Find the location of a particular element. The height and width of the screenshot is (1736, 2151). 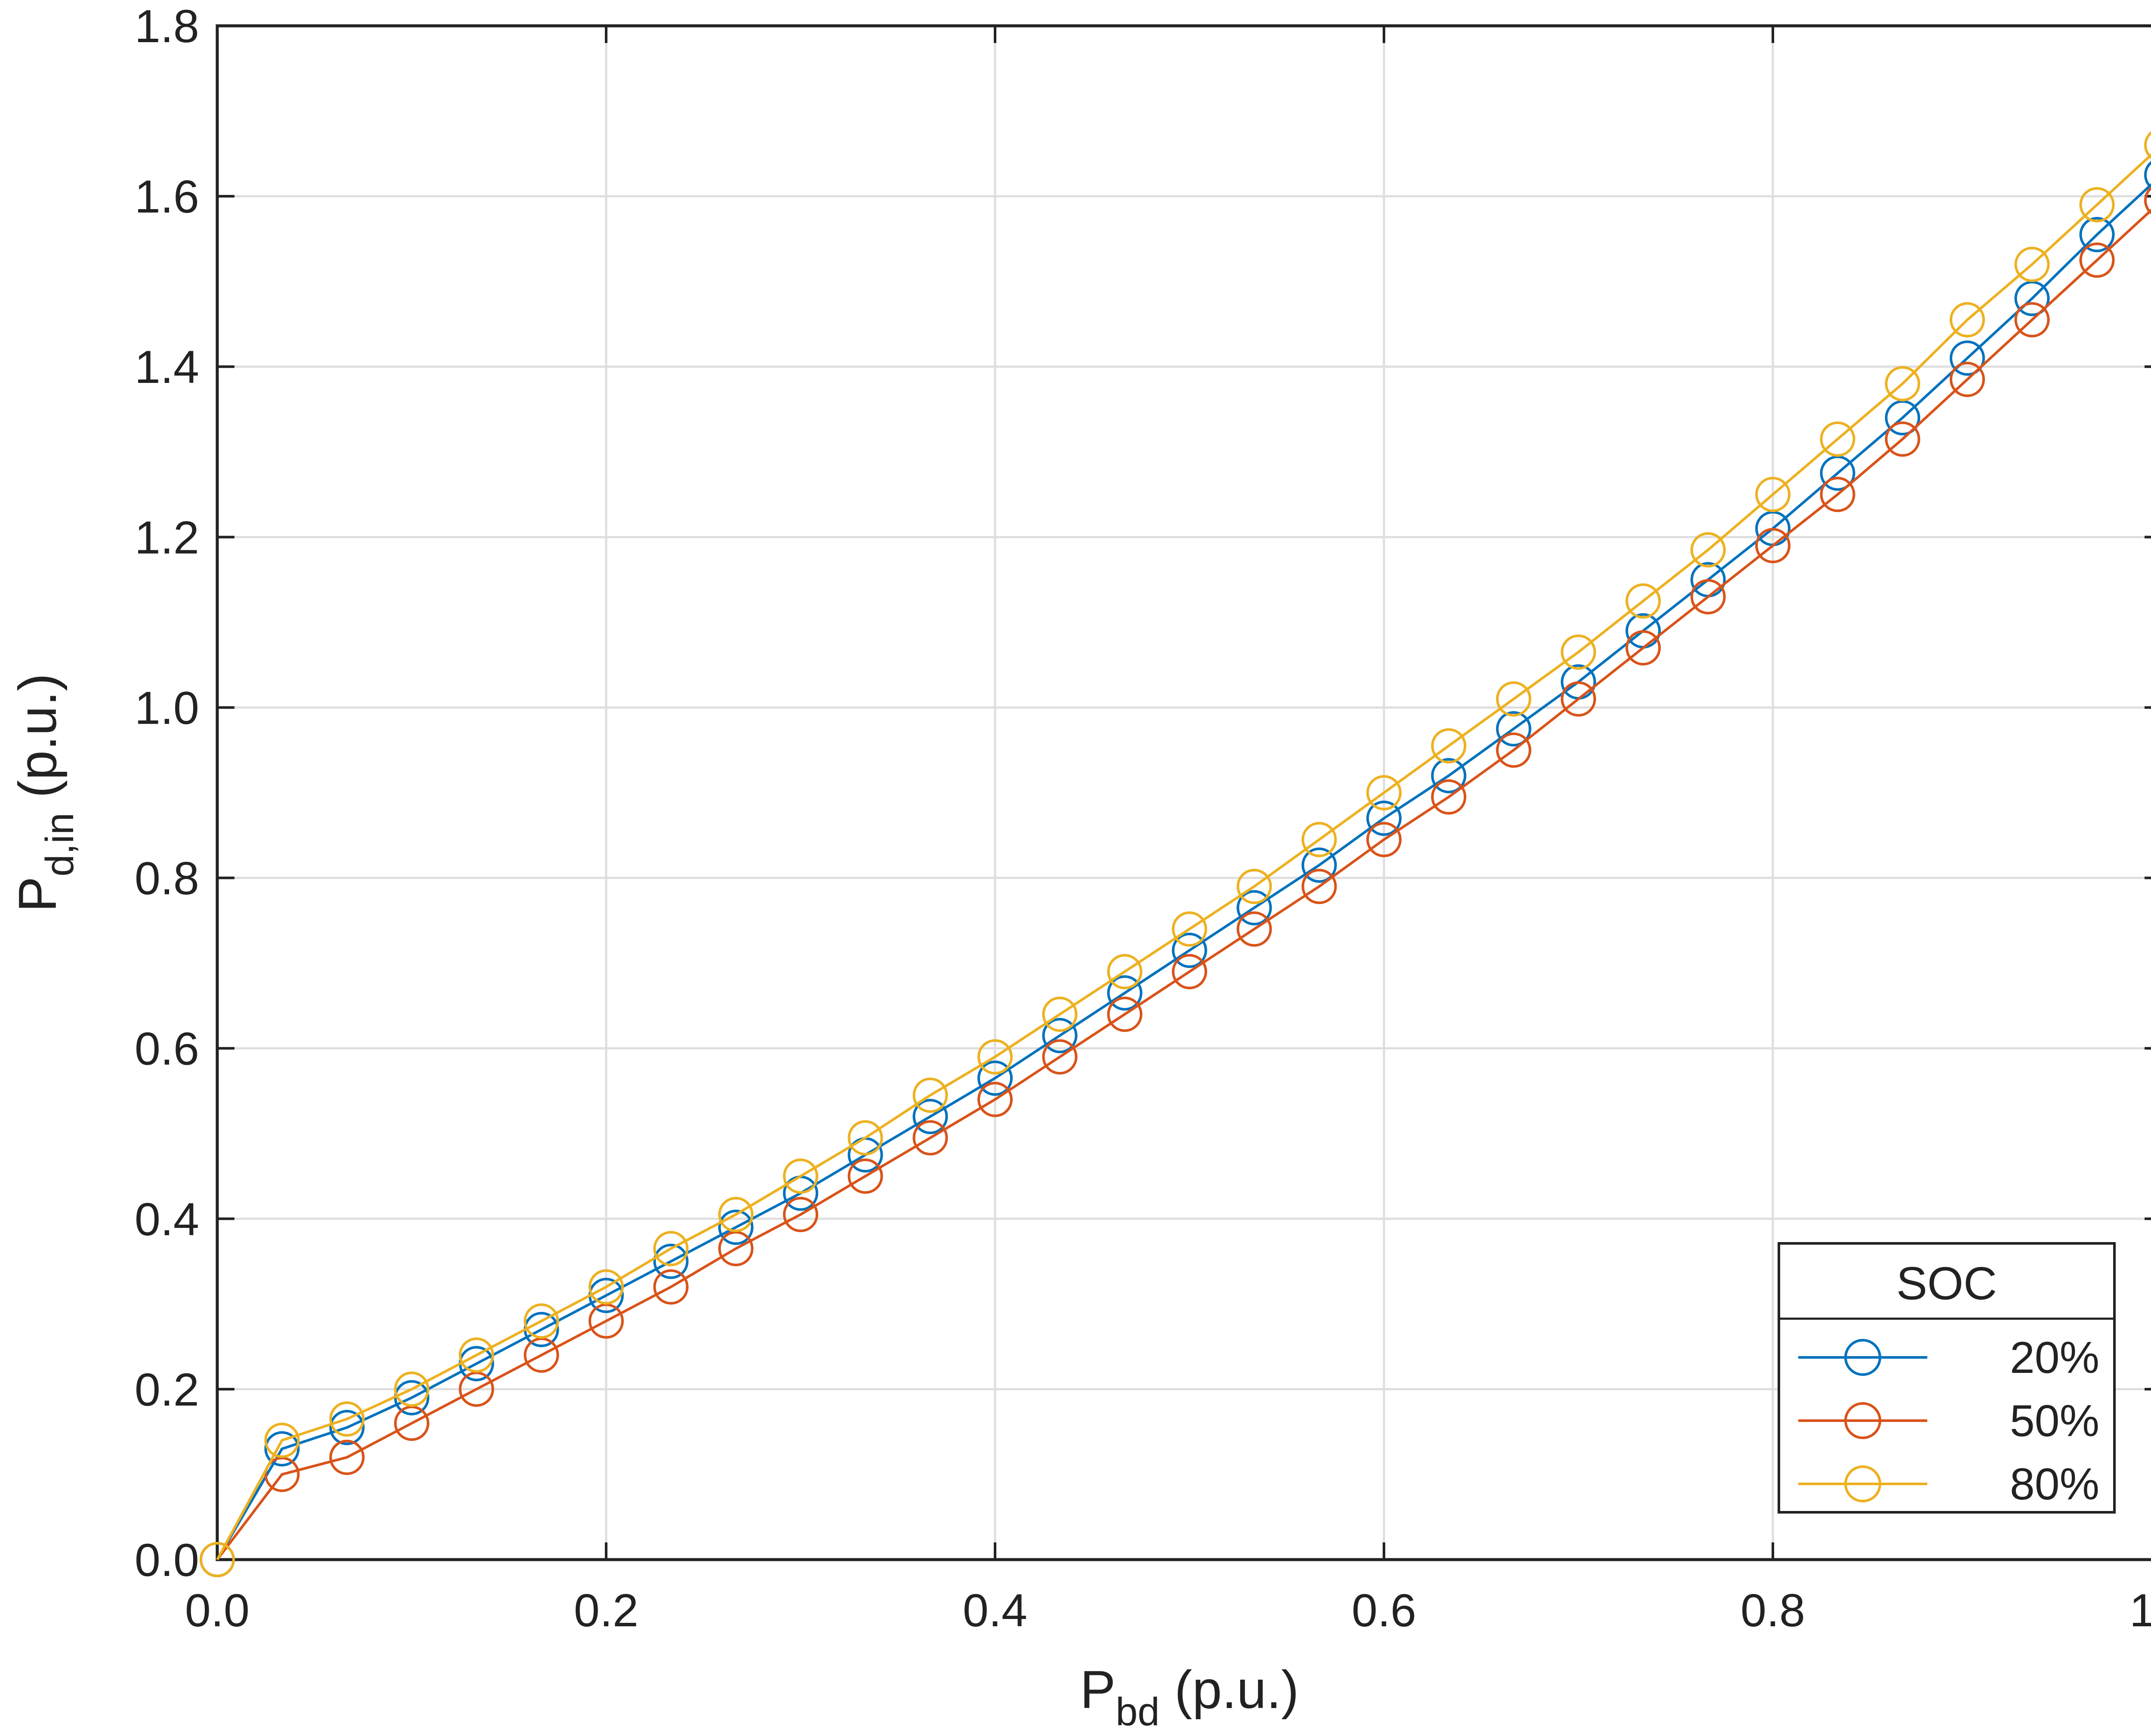

legend-label: 50% is located at coordinates (2054, 1421).